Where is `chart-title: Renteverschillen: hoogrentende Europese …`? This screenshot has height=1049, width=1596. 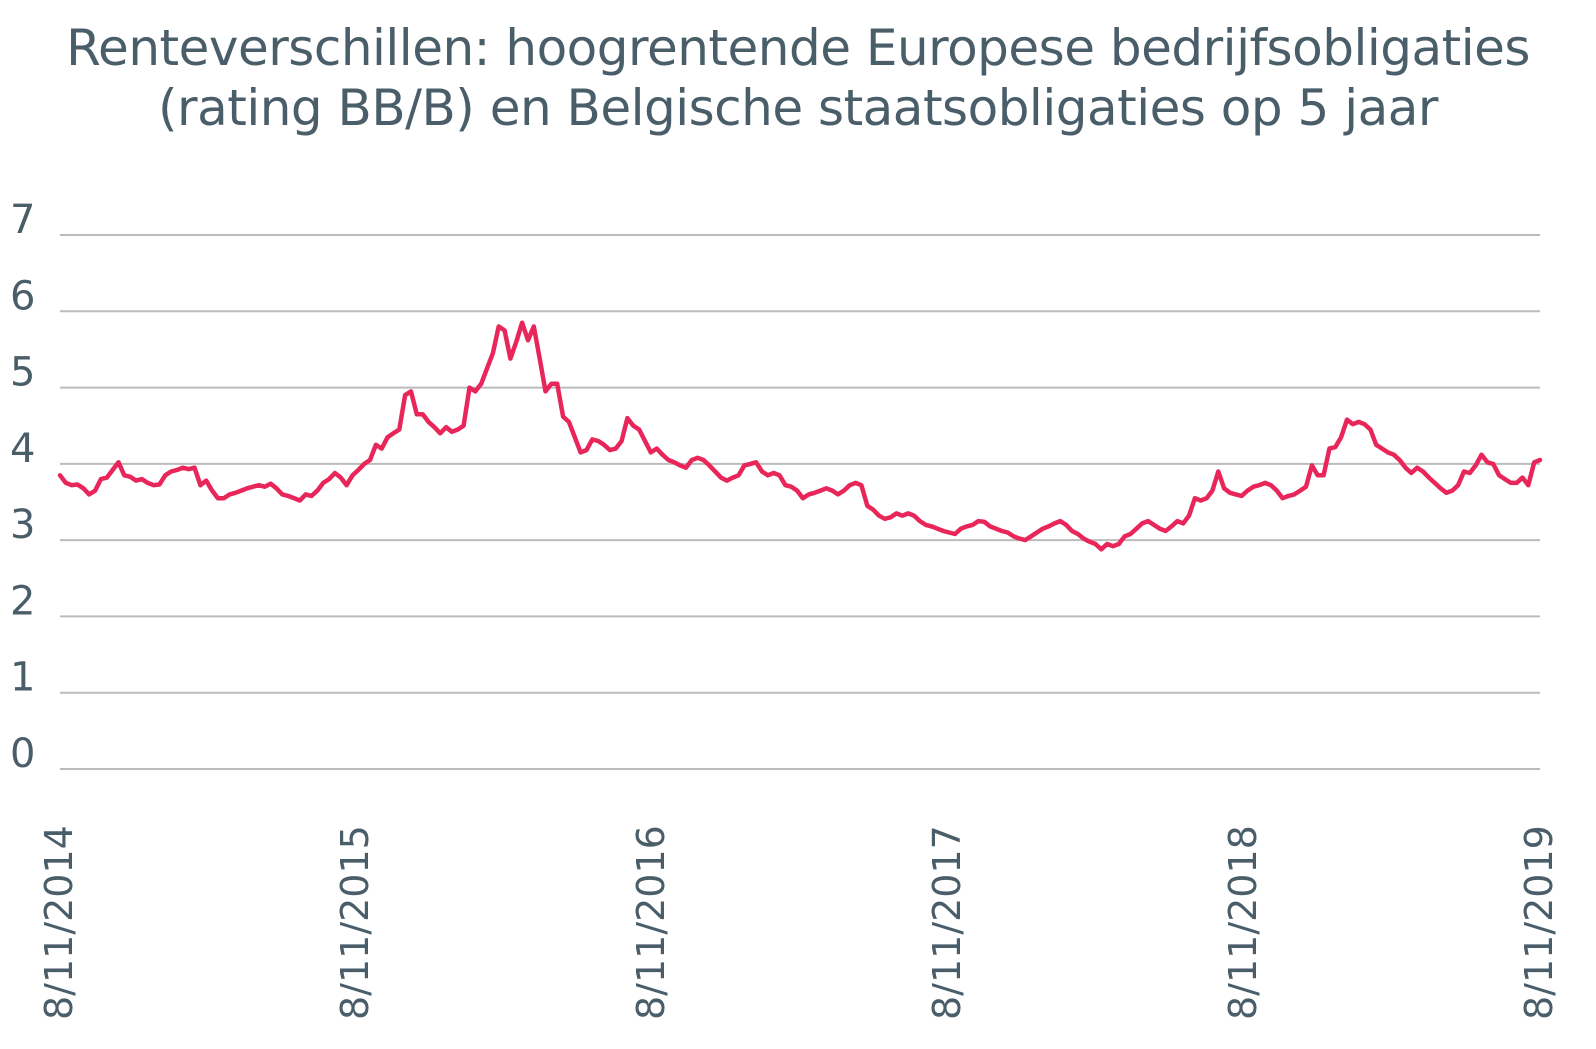
chart-title: Renteverschillen: hoogrentende Europese … is located at coordinates (798, 78).